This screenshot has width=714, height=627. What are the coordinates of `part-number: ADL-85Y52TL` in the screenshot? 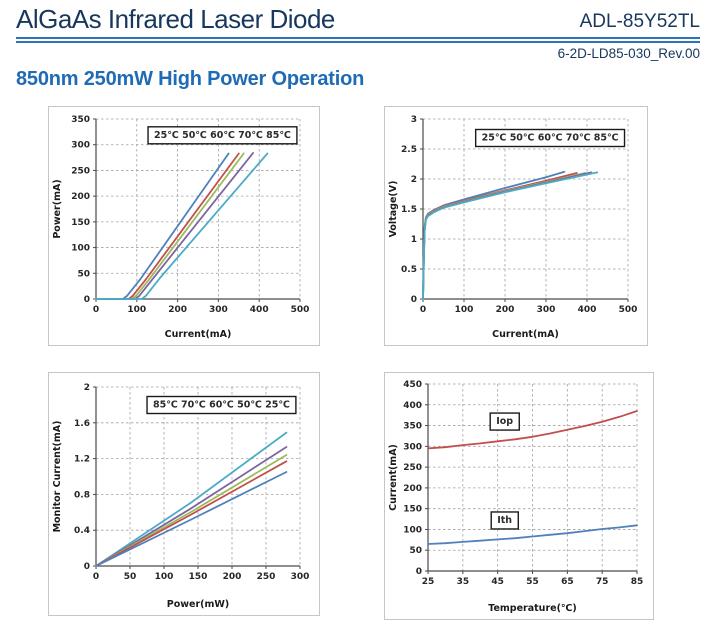 It's located at (639, 21).